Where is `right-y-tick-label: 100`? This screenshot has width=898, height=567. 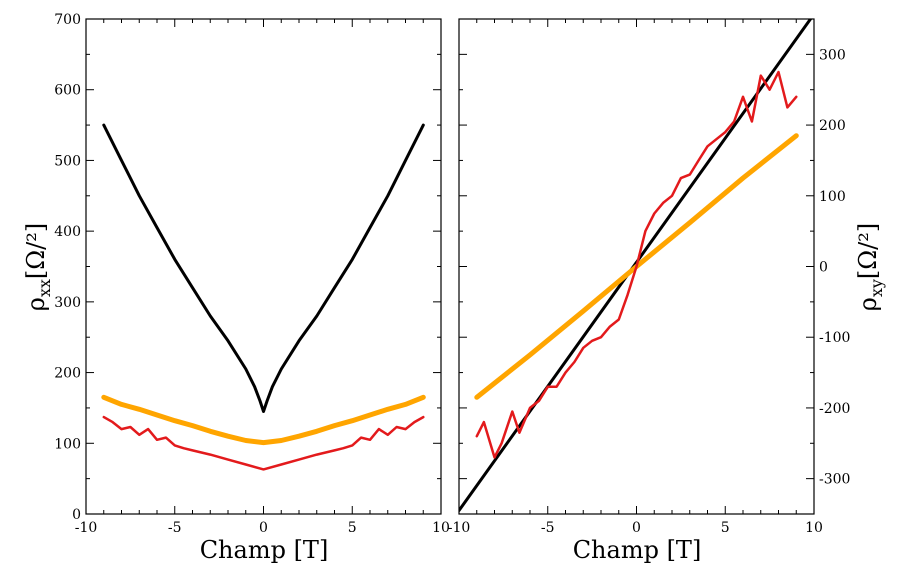
right-y-tick-label: 100 is located at coordinates (832, 197).